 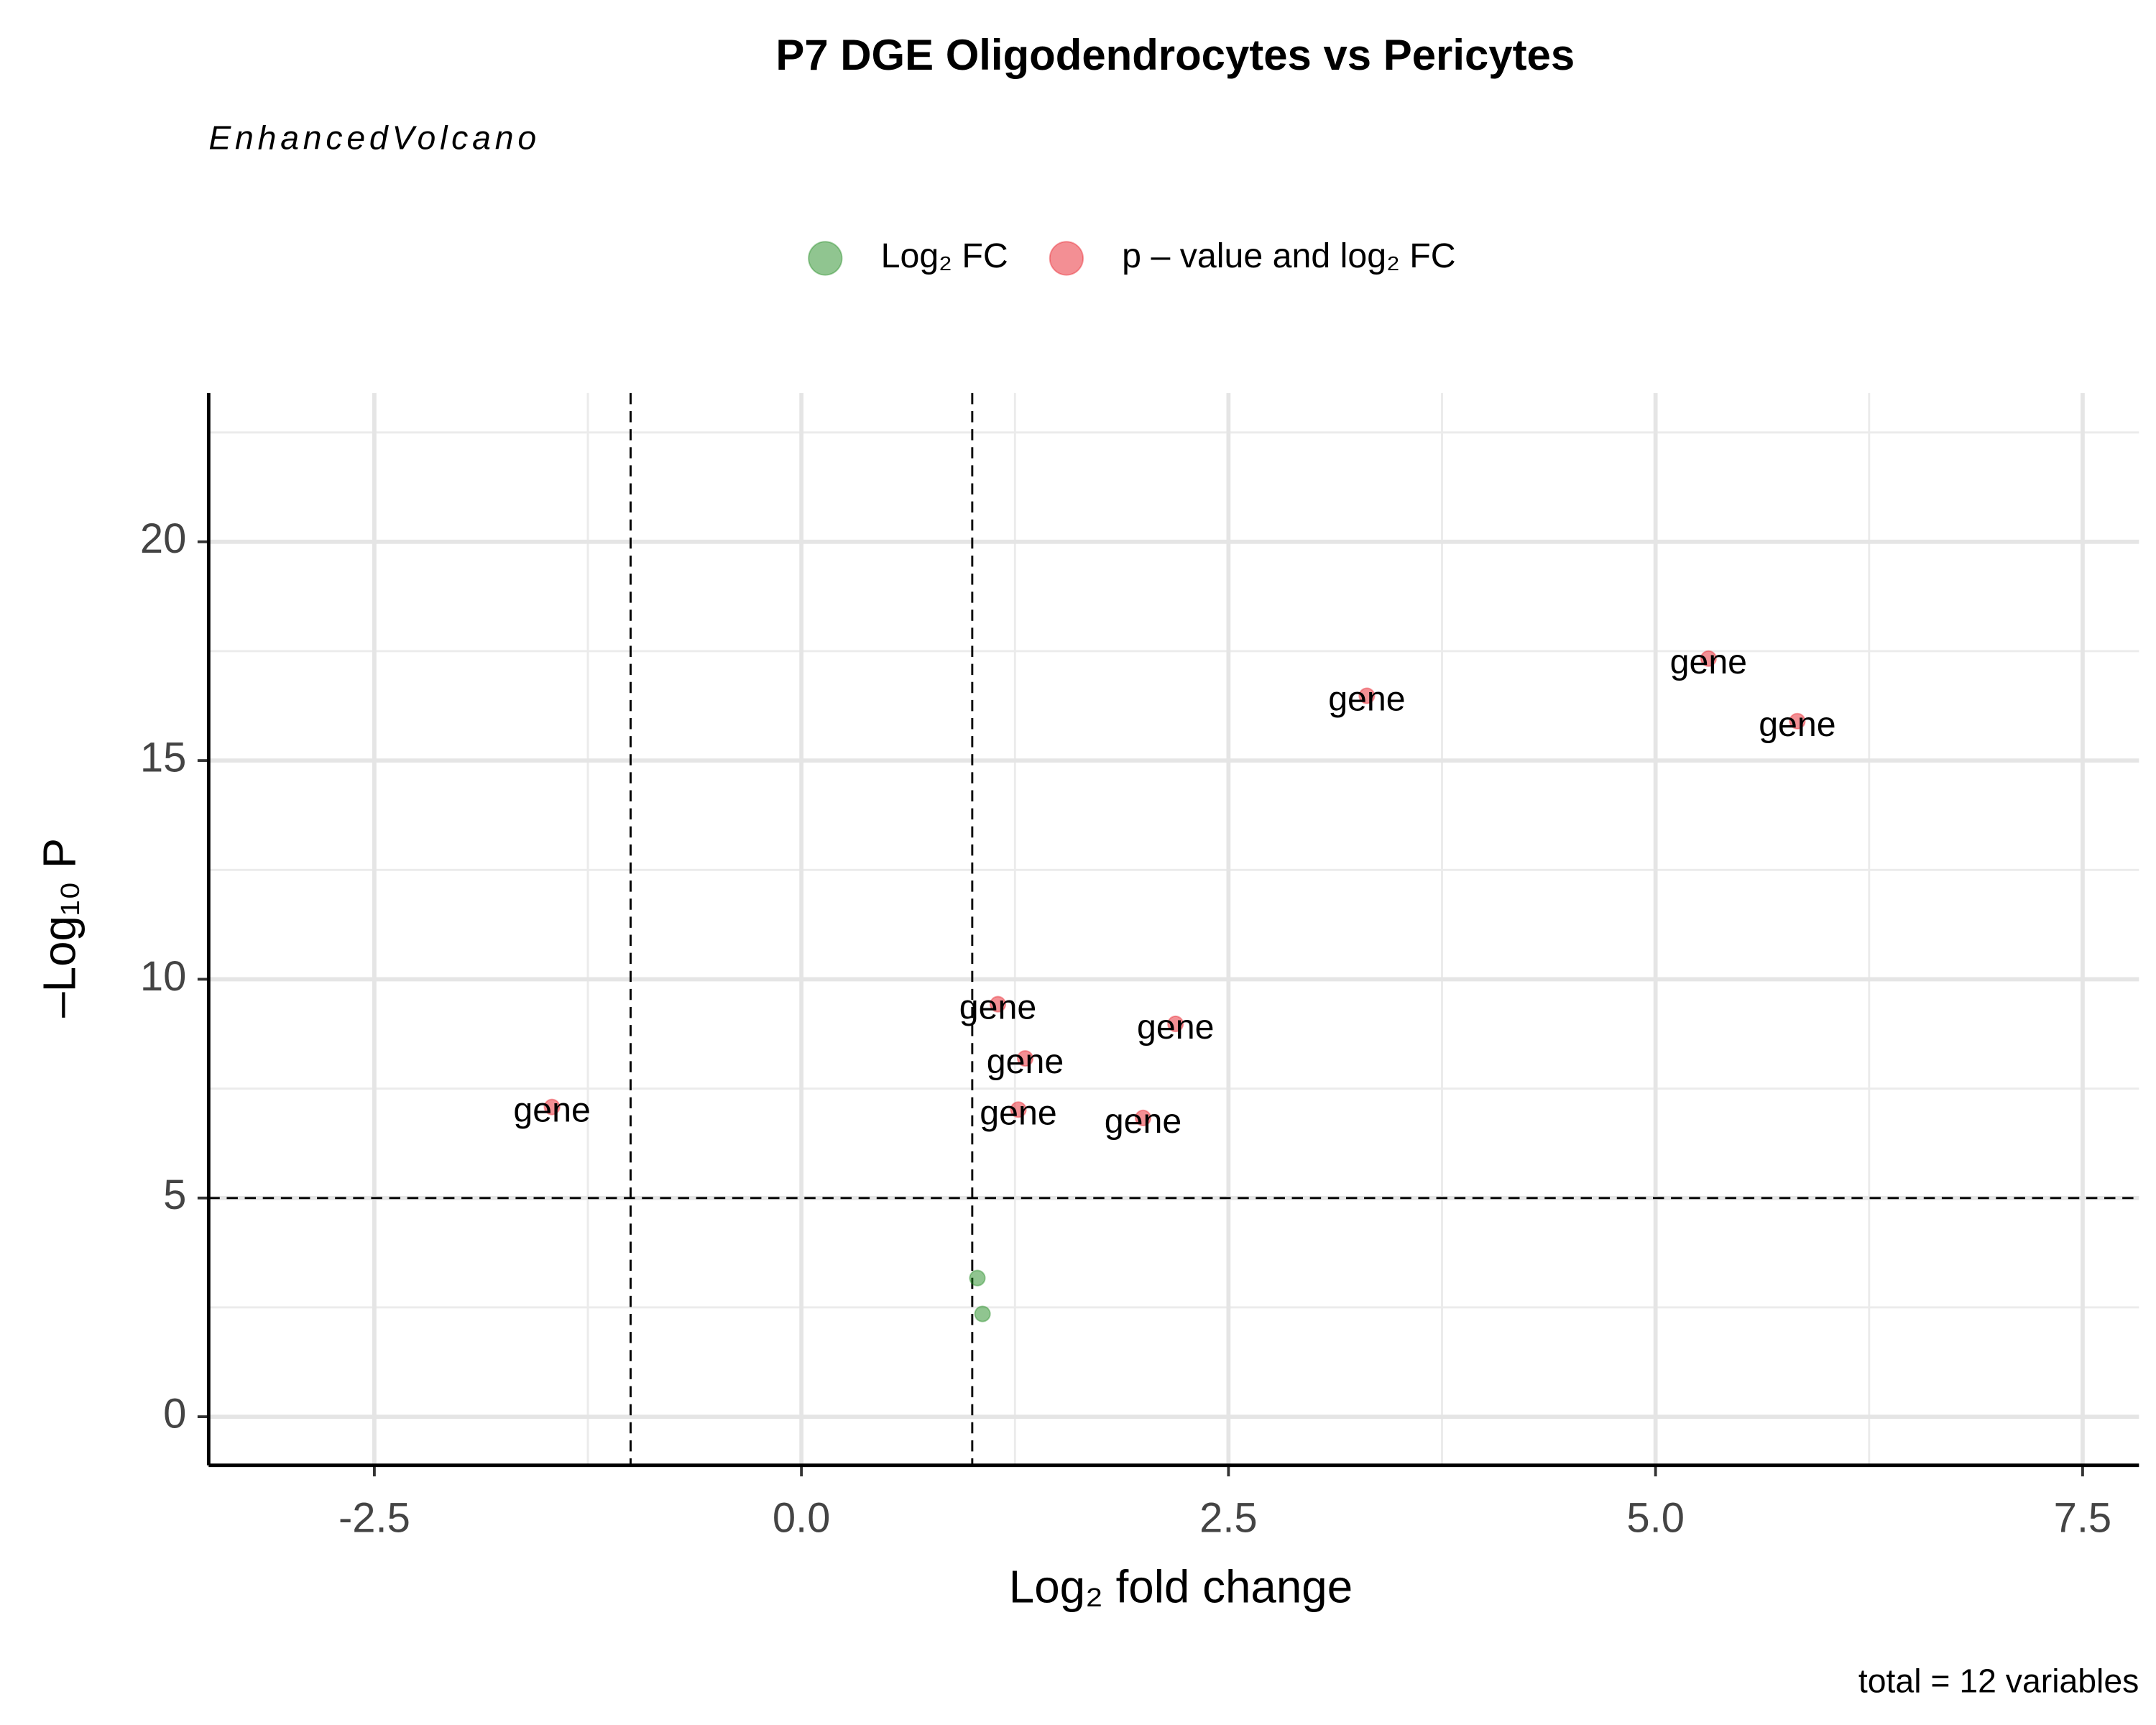 I want to click on chart-title: P7 DGE Oligodendrocytes vs Pericytes, so click(x=1175, y=55).